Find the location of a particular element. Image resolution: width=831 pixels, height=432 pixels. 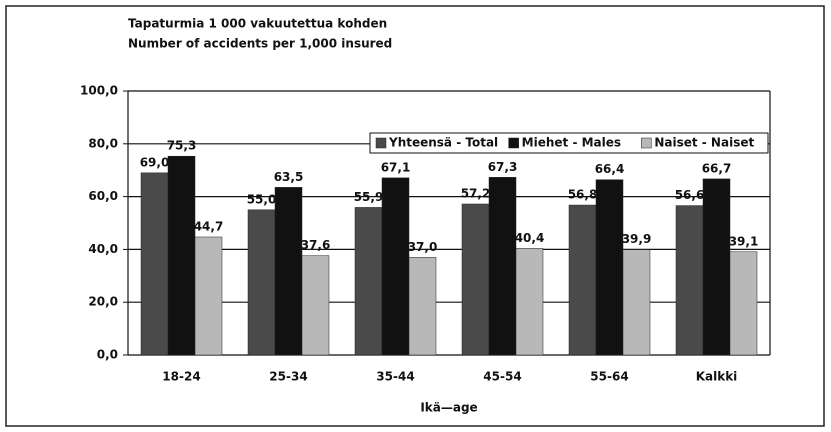

chart-subtitle: Number of accidents per 1,000 insured is located at coordinates (260, 44).